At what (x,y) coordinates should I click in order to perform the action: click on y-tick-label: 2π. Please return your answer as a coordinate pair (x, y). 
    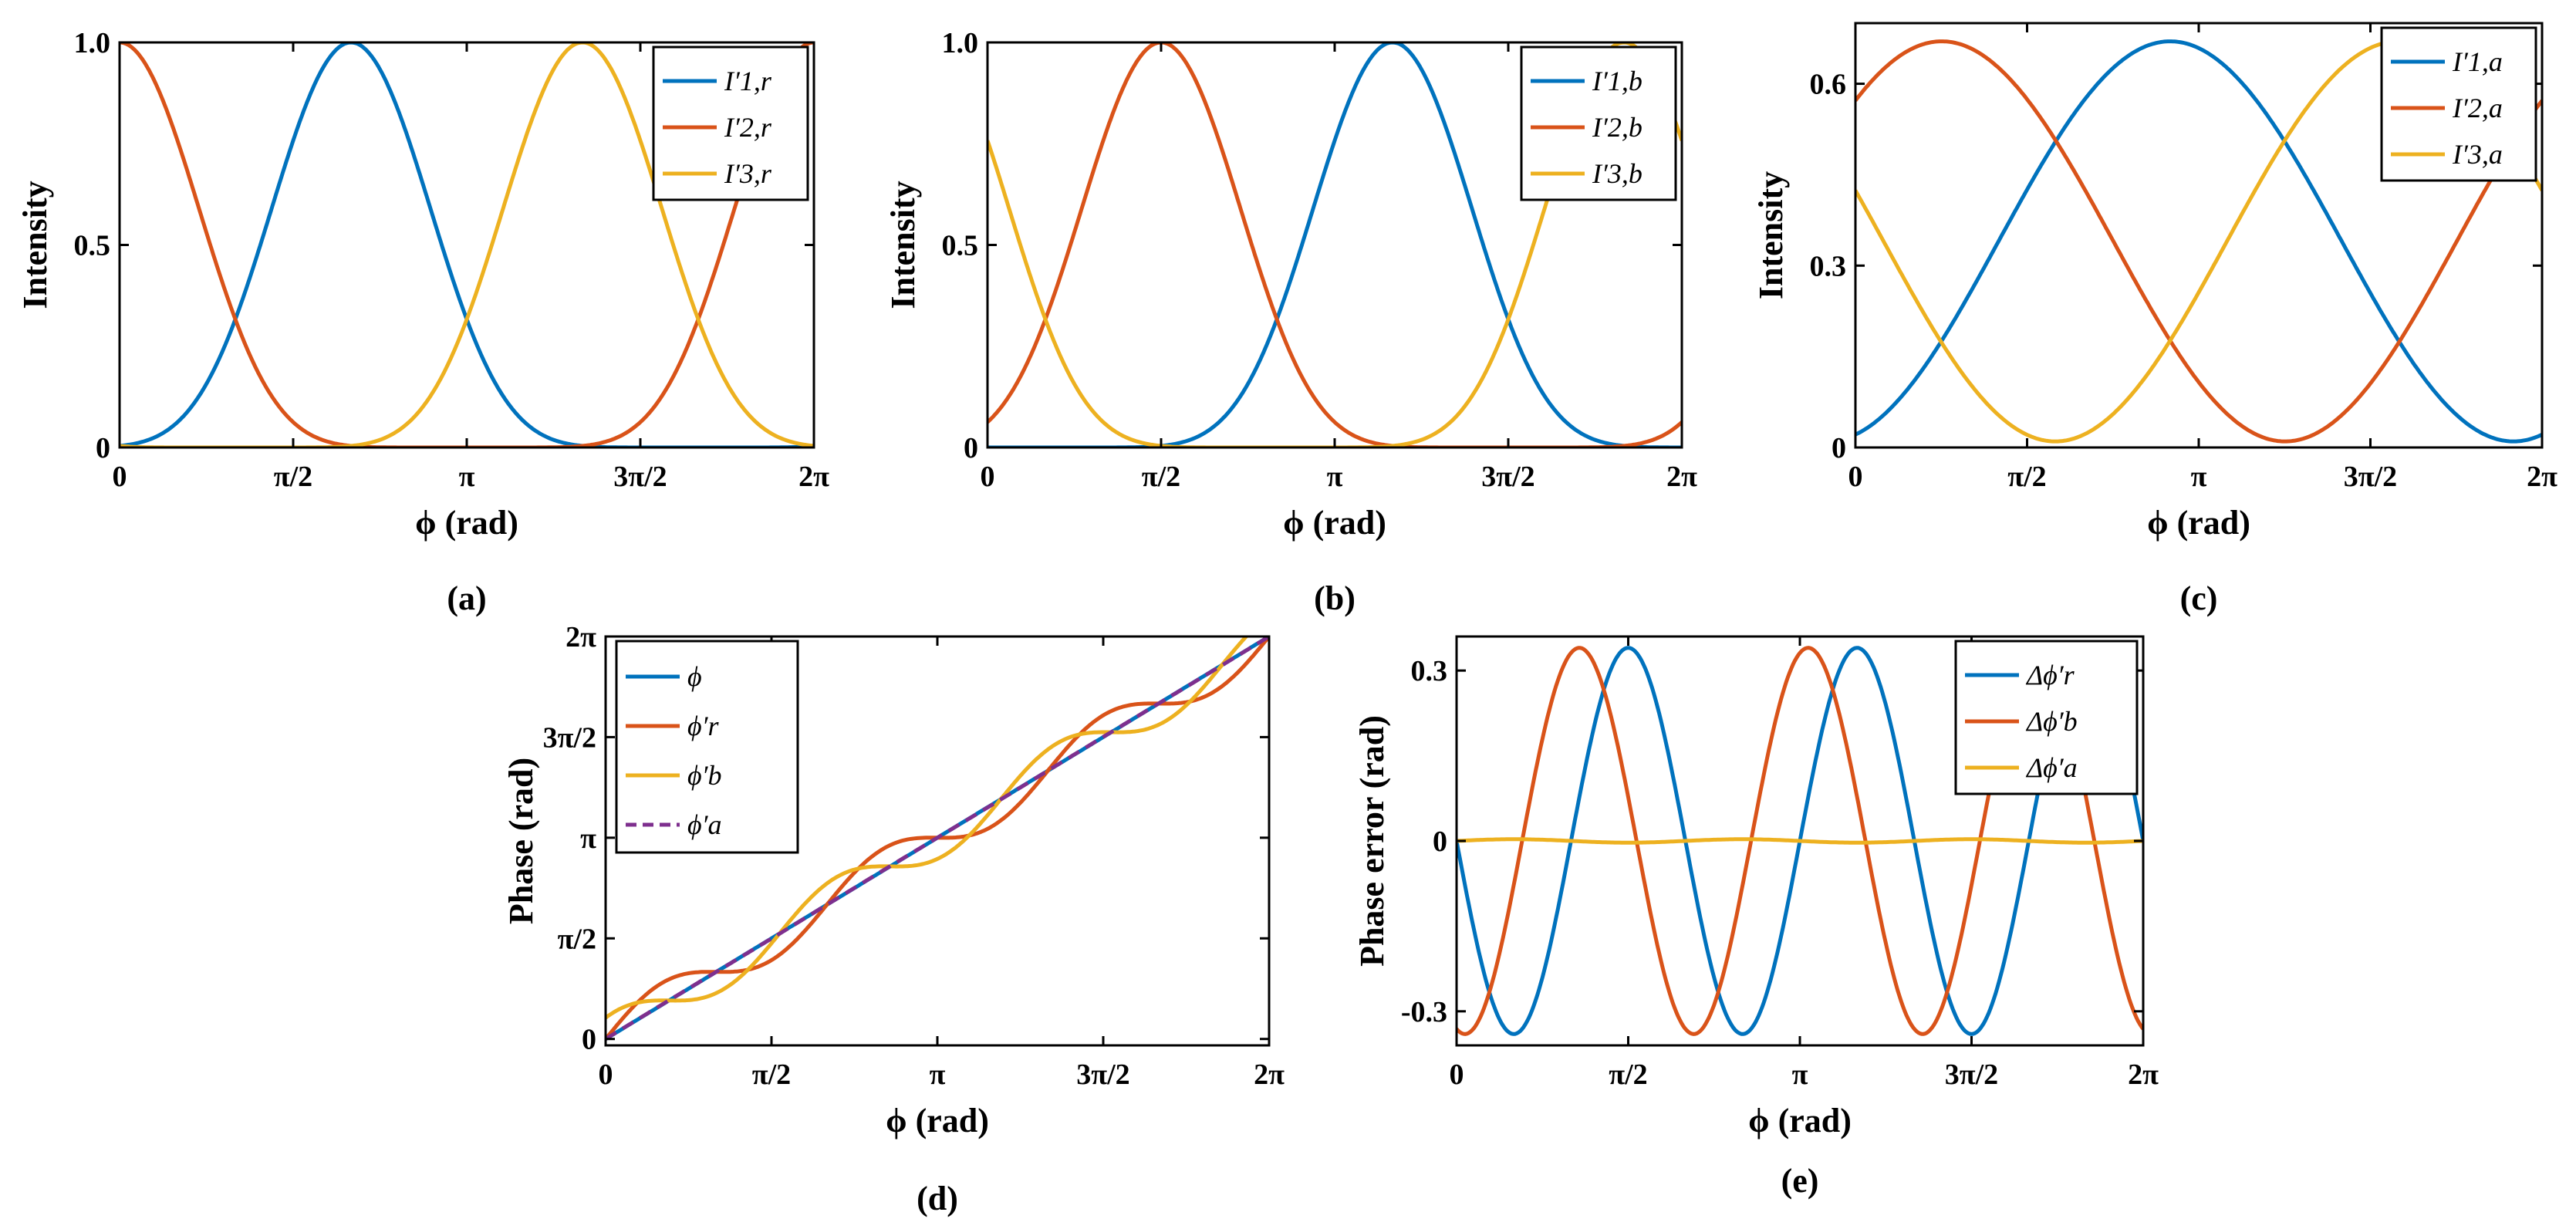
    Looking at the image, I should click on (581, 637).